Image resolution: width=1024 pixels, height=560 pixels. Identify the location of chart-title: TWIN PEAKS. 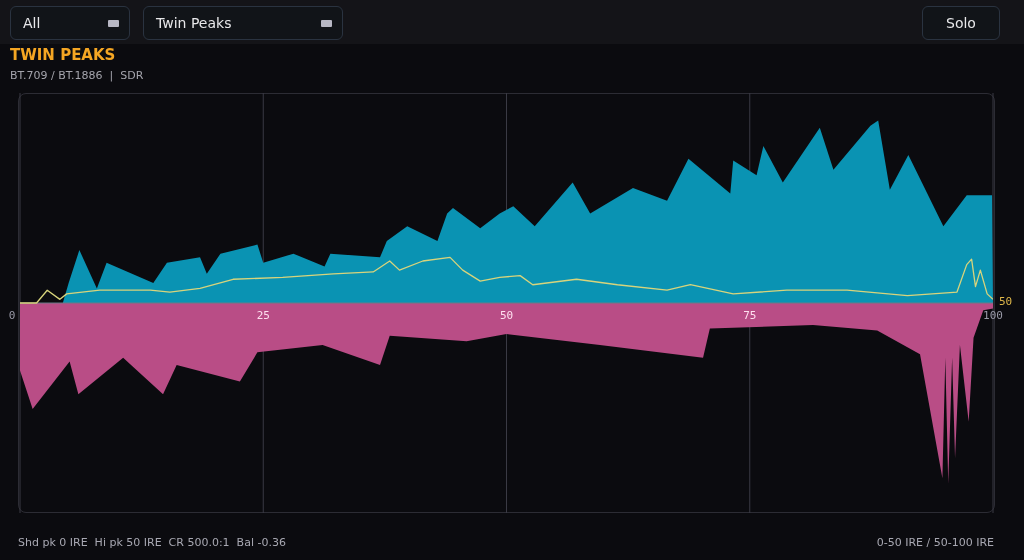
(63, 55).